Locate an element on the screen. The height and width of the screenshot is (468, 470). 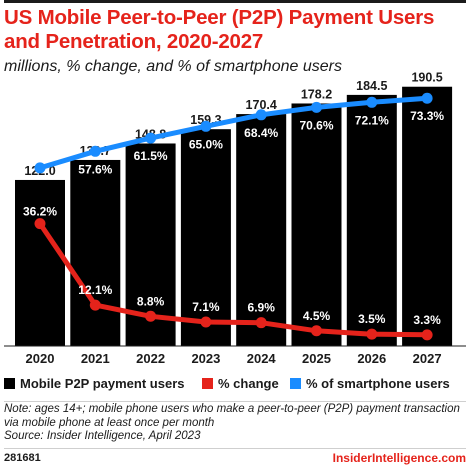
pct-change-point-2020 is located at coordinates (40, 224).